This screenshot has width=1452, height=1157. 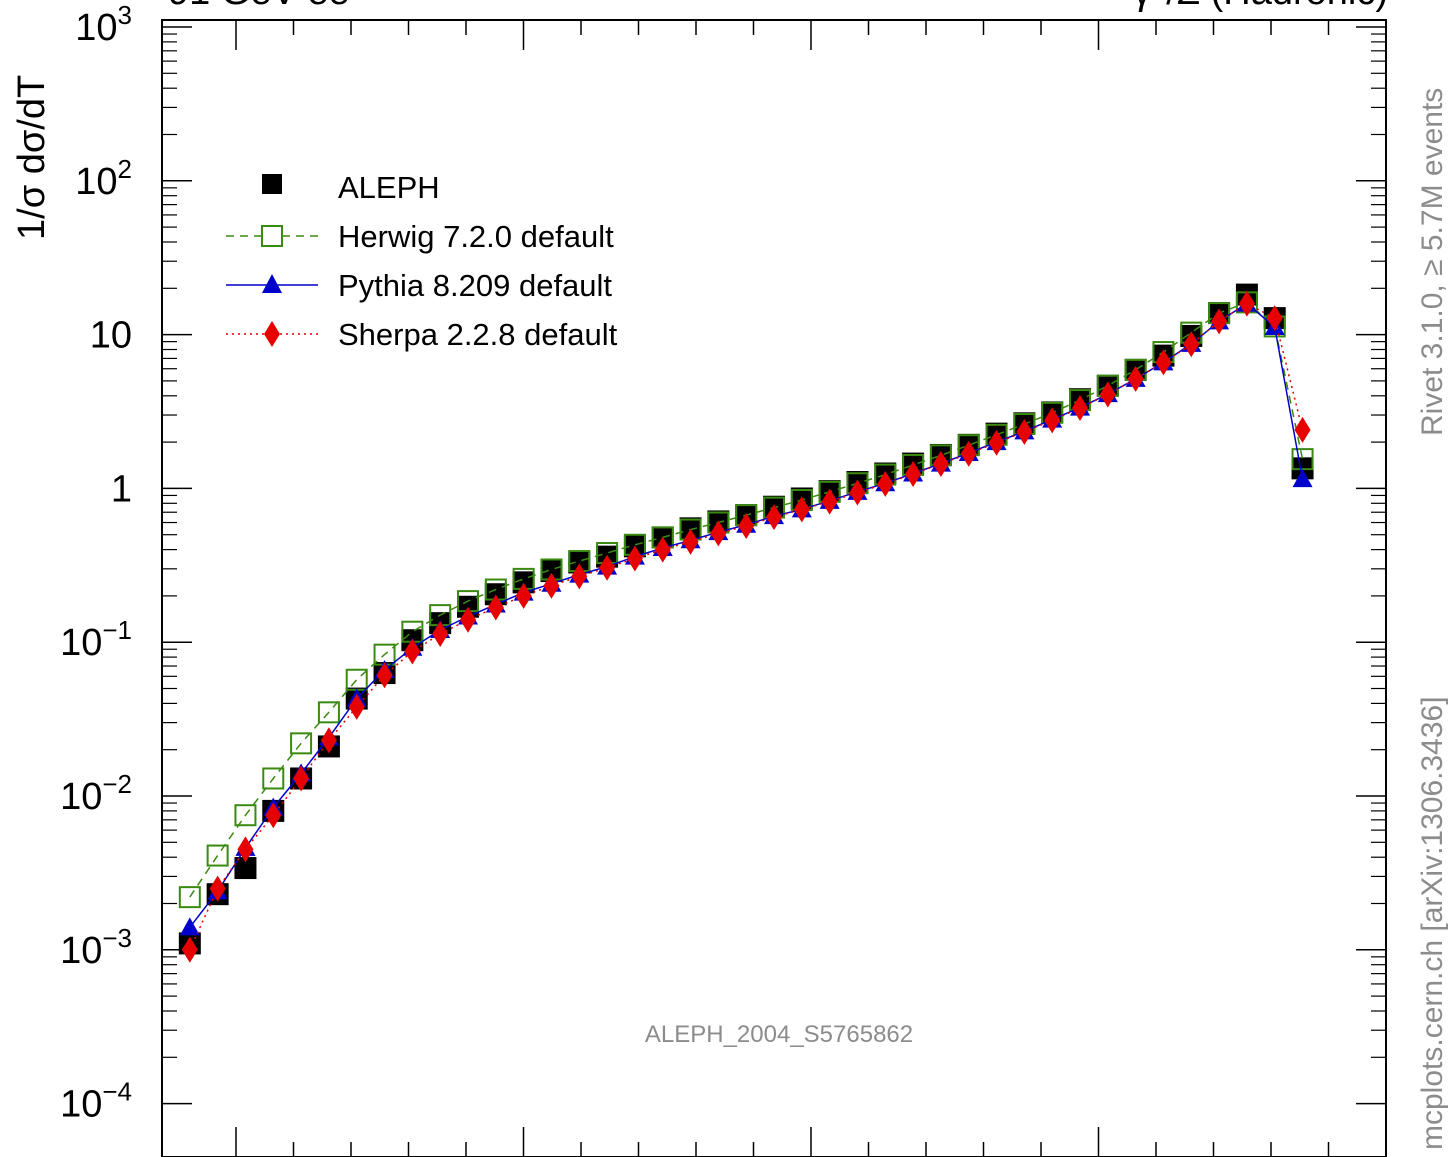 I want to click on legend-marker-pythia, so click(x=272, y=283).